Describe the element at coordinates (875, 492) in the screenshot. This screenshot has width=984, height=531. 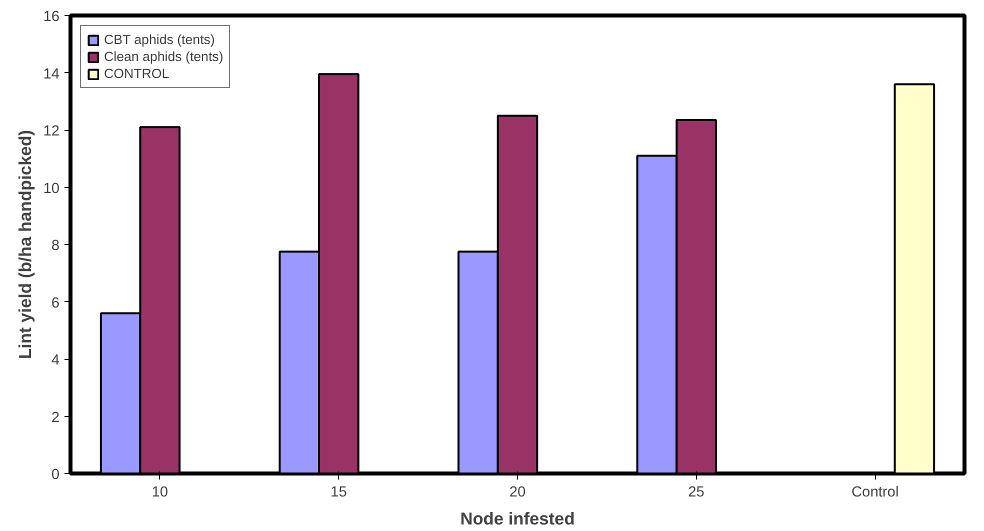
I see `x-tick-label: Control` at that location.